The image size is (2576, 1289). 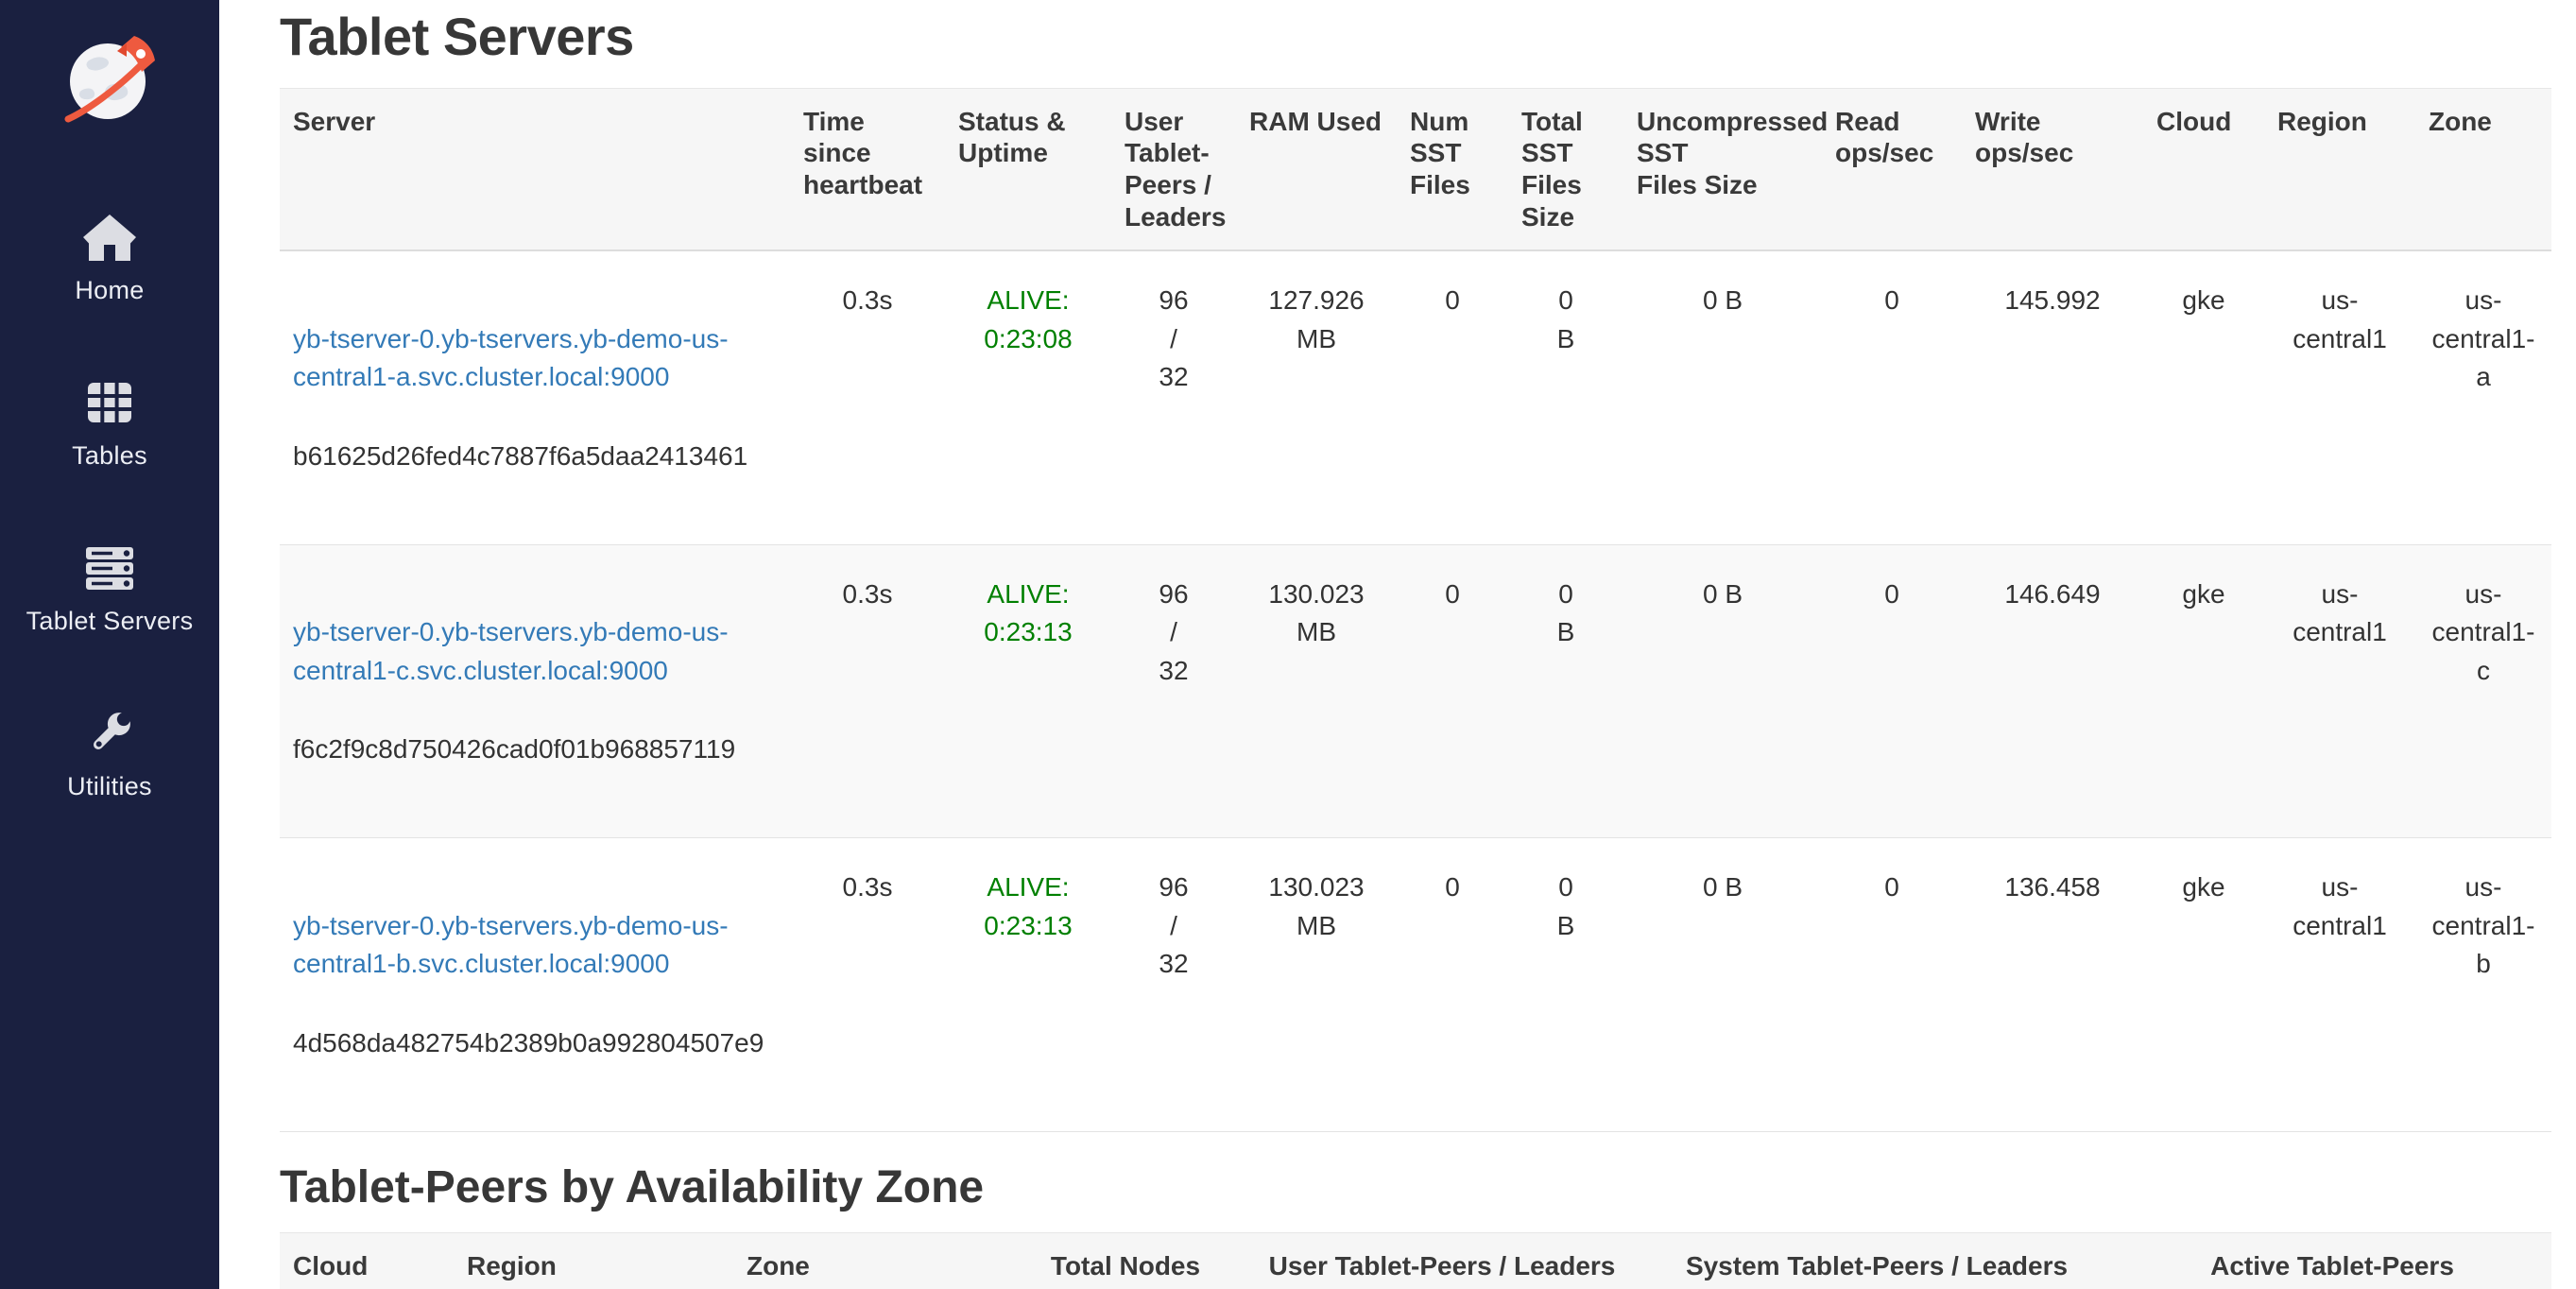 I want to click on home-icon, so click(x=109, y=238).